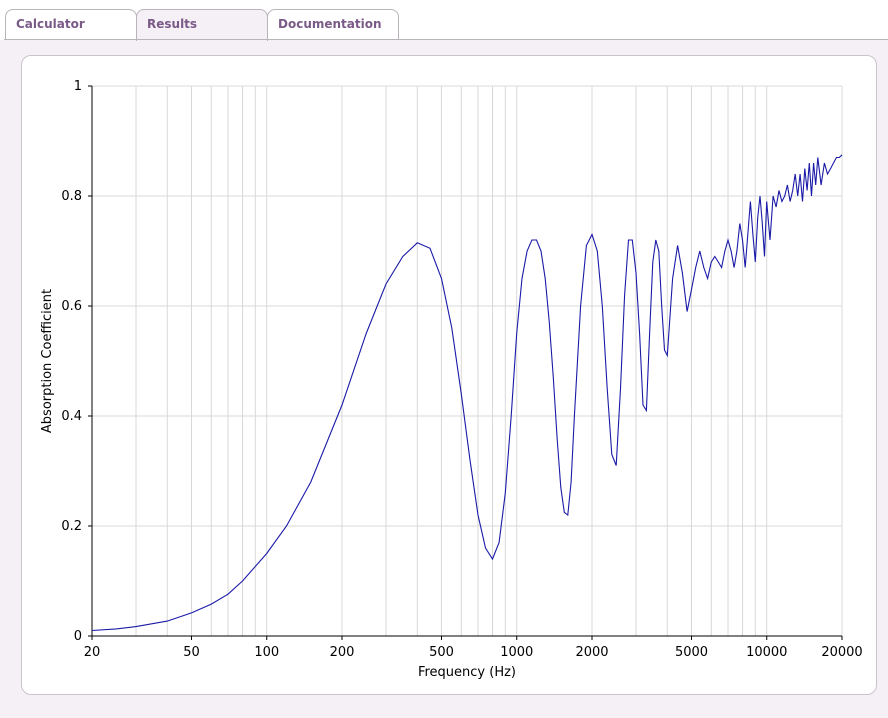 The image size is (888, 718). I want to click on x-tick-label: 50, so click(191, 652).